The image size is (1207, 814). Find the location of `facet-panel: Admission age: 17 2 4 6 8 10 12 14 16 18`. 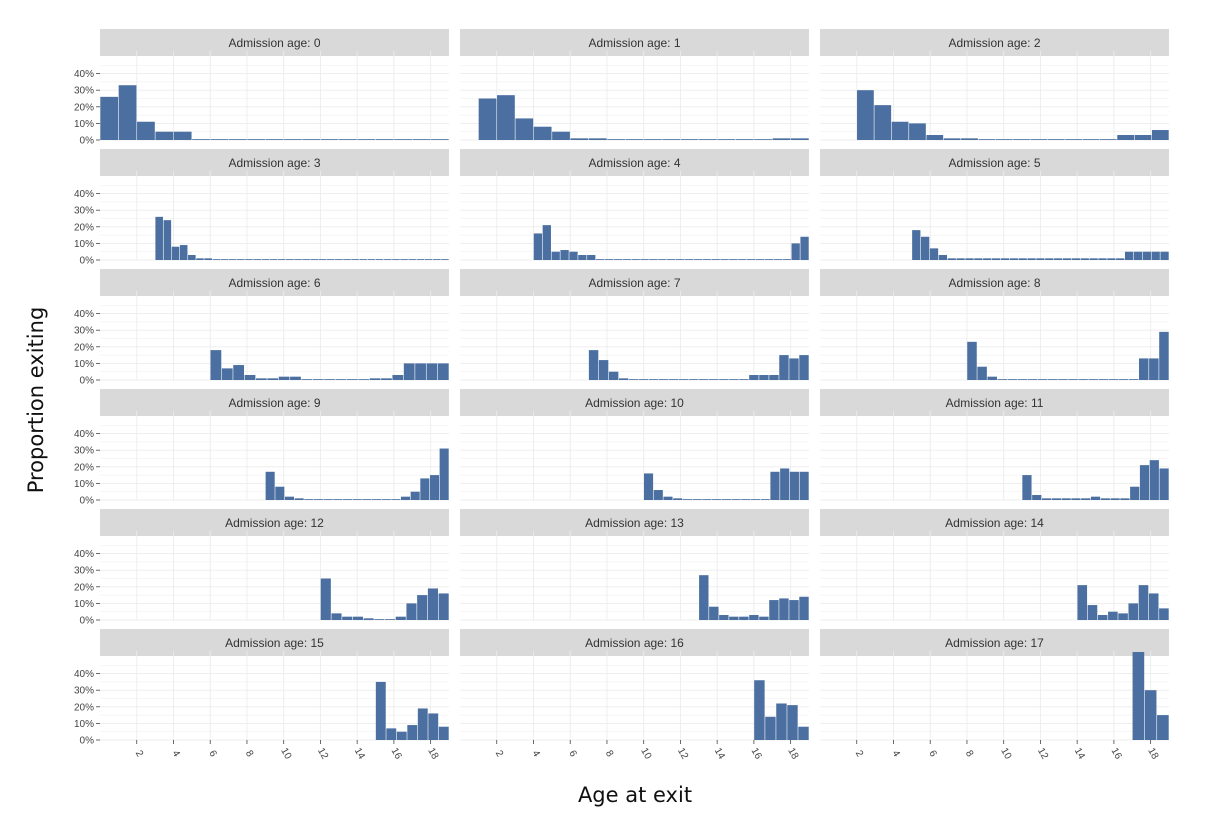

facet-panel: Admission age: 17 2 4 6 8 10 12 14 16 18 is located at coordinates (994, 695).